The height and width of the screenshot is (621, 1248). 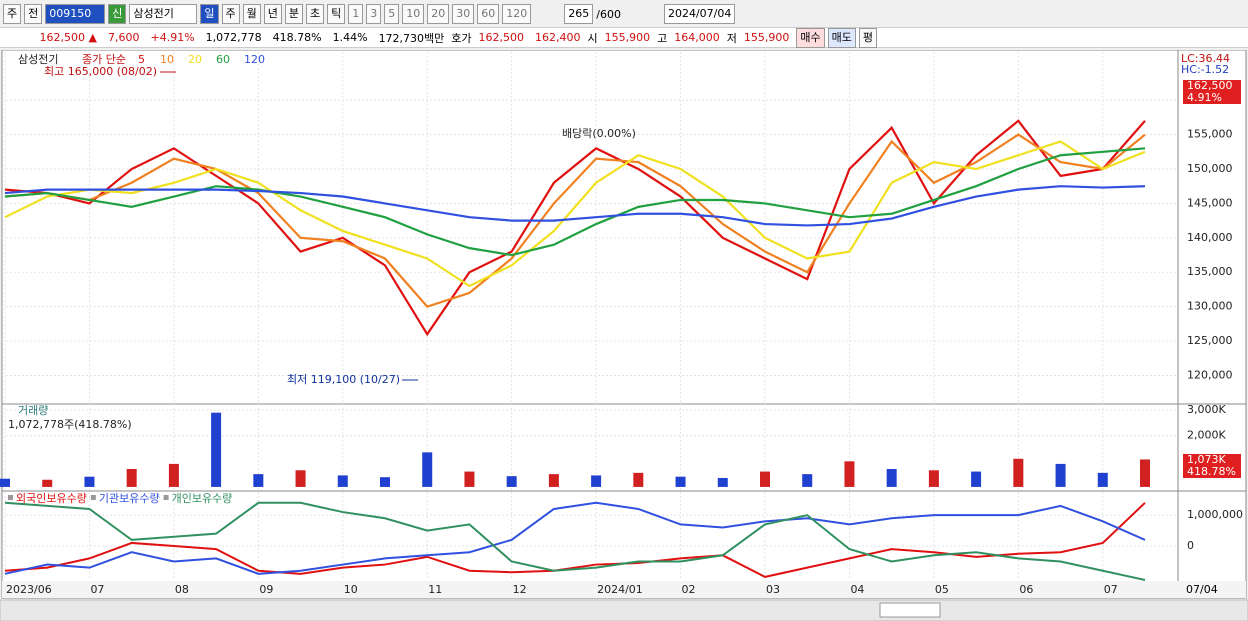 I want to click on legend-entry: 10, so click(x=167, y=59).